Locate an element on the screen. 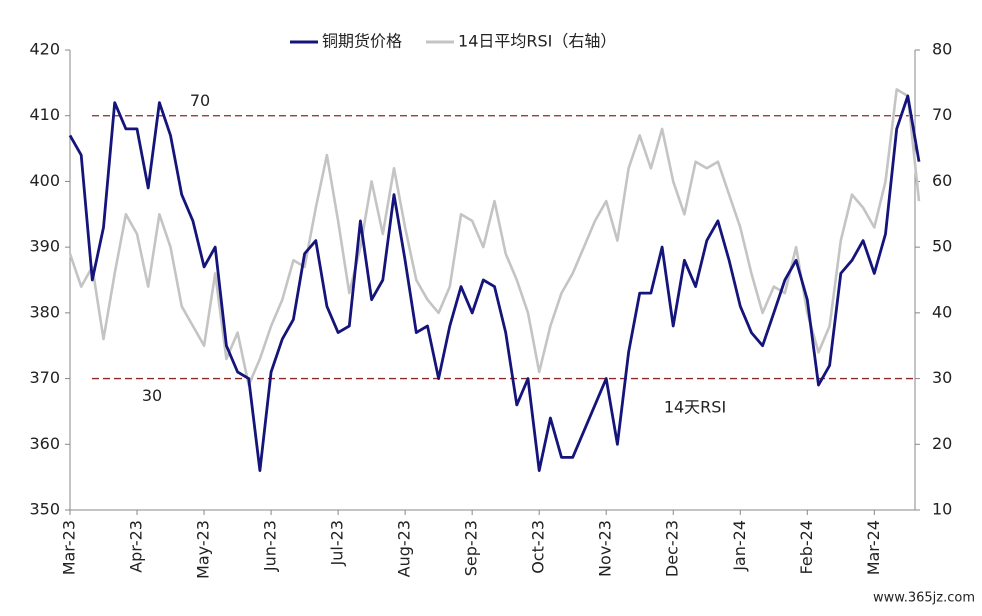  y-tick-label: 420 is located at coordinates (44, 49).